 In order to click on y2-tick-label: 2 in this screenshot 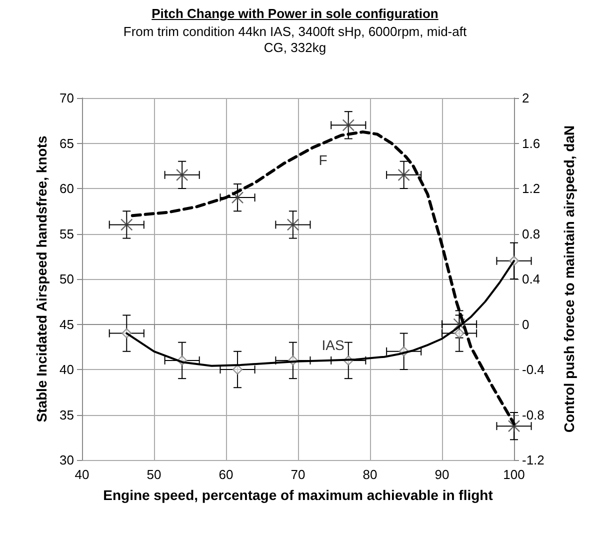, I will do `click(526, 98)`.